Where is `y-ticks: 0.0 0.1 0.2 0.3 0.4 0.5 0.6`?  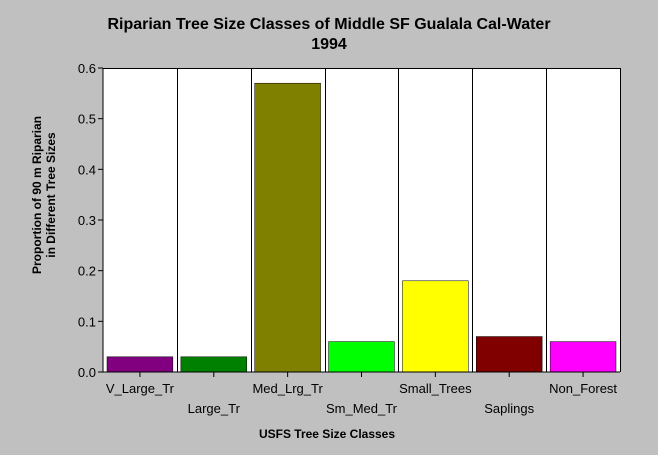 y-ticks: 0.0 0.1 0.2 0.3 0.4 0.5 0.6 is located at coordinates (90, 220).